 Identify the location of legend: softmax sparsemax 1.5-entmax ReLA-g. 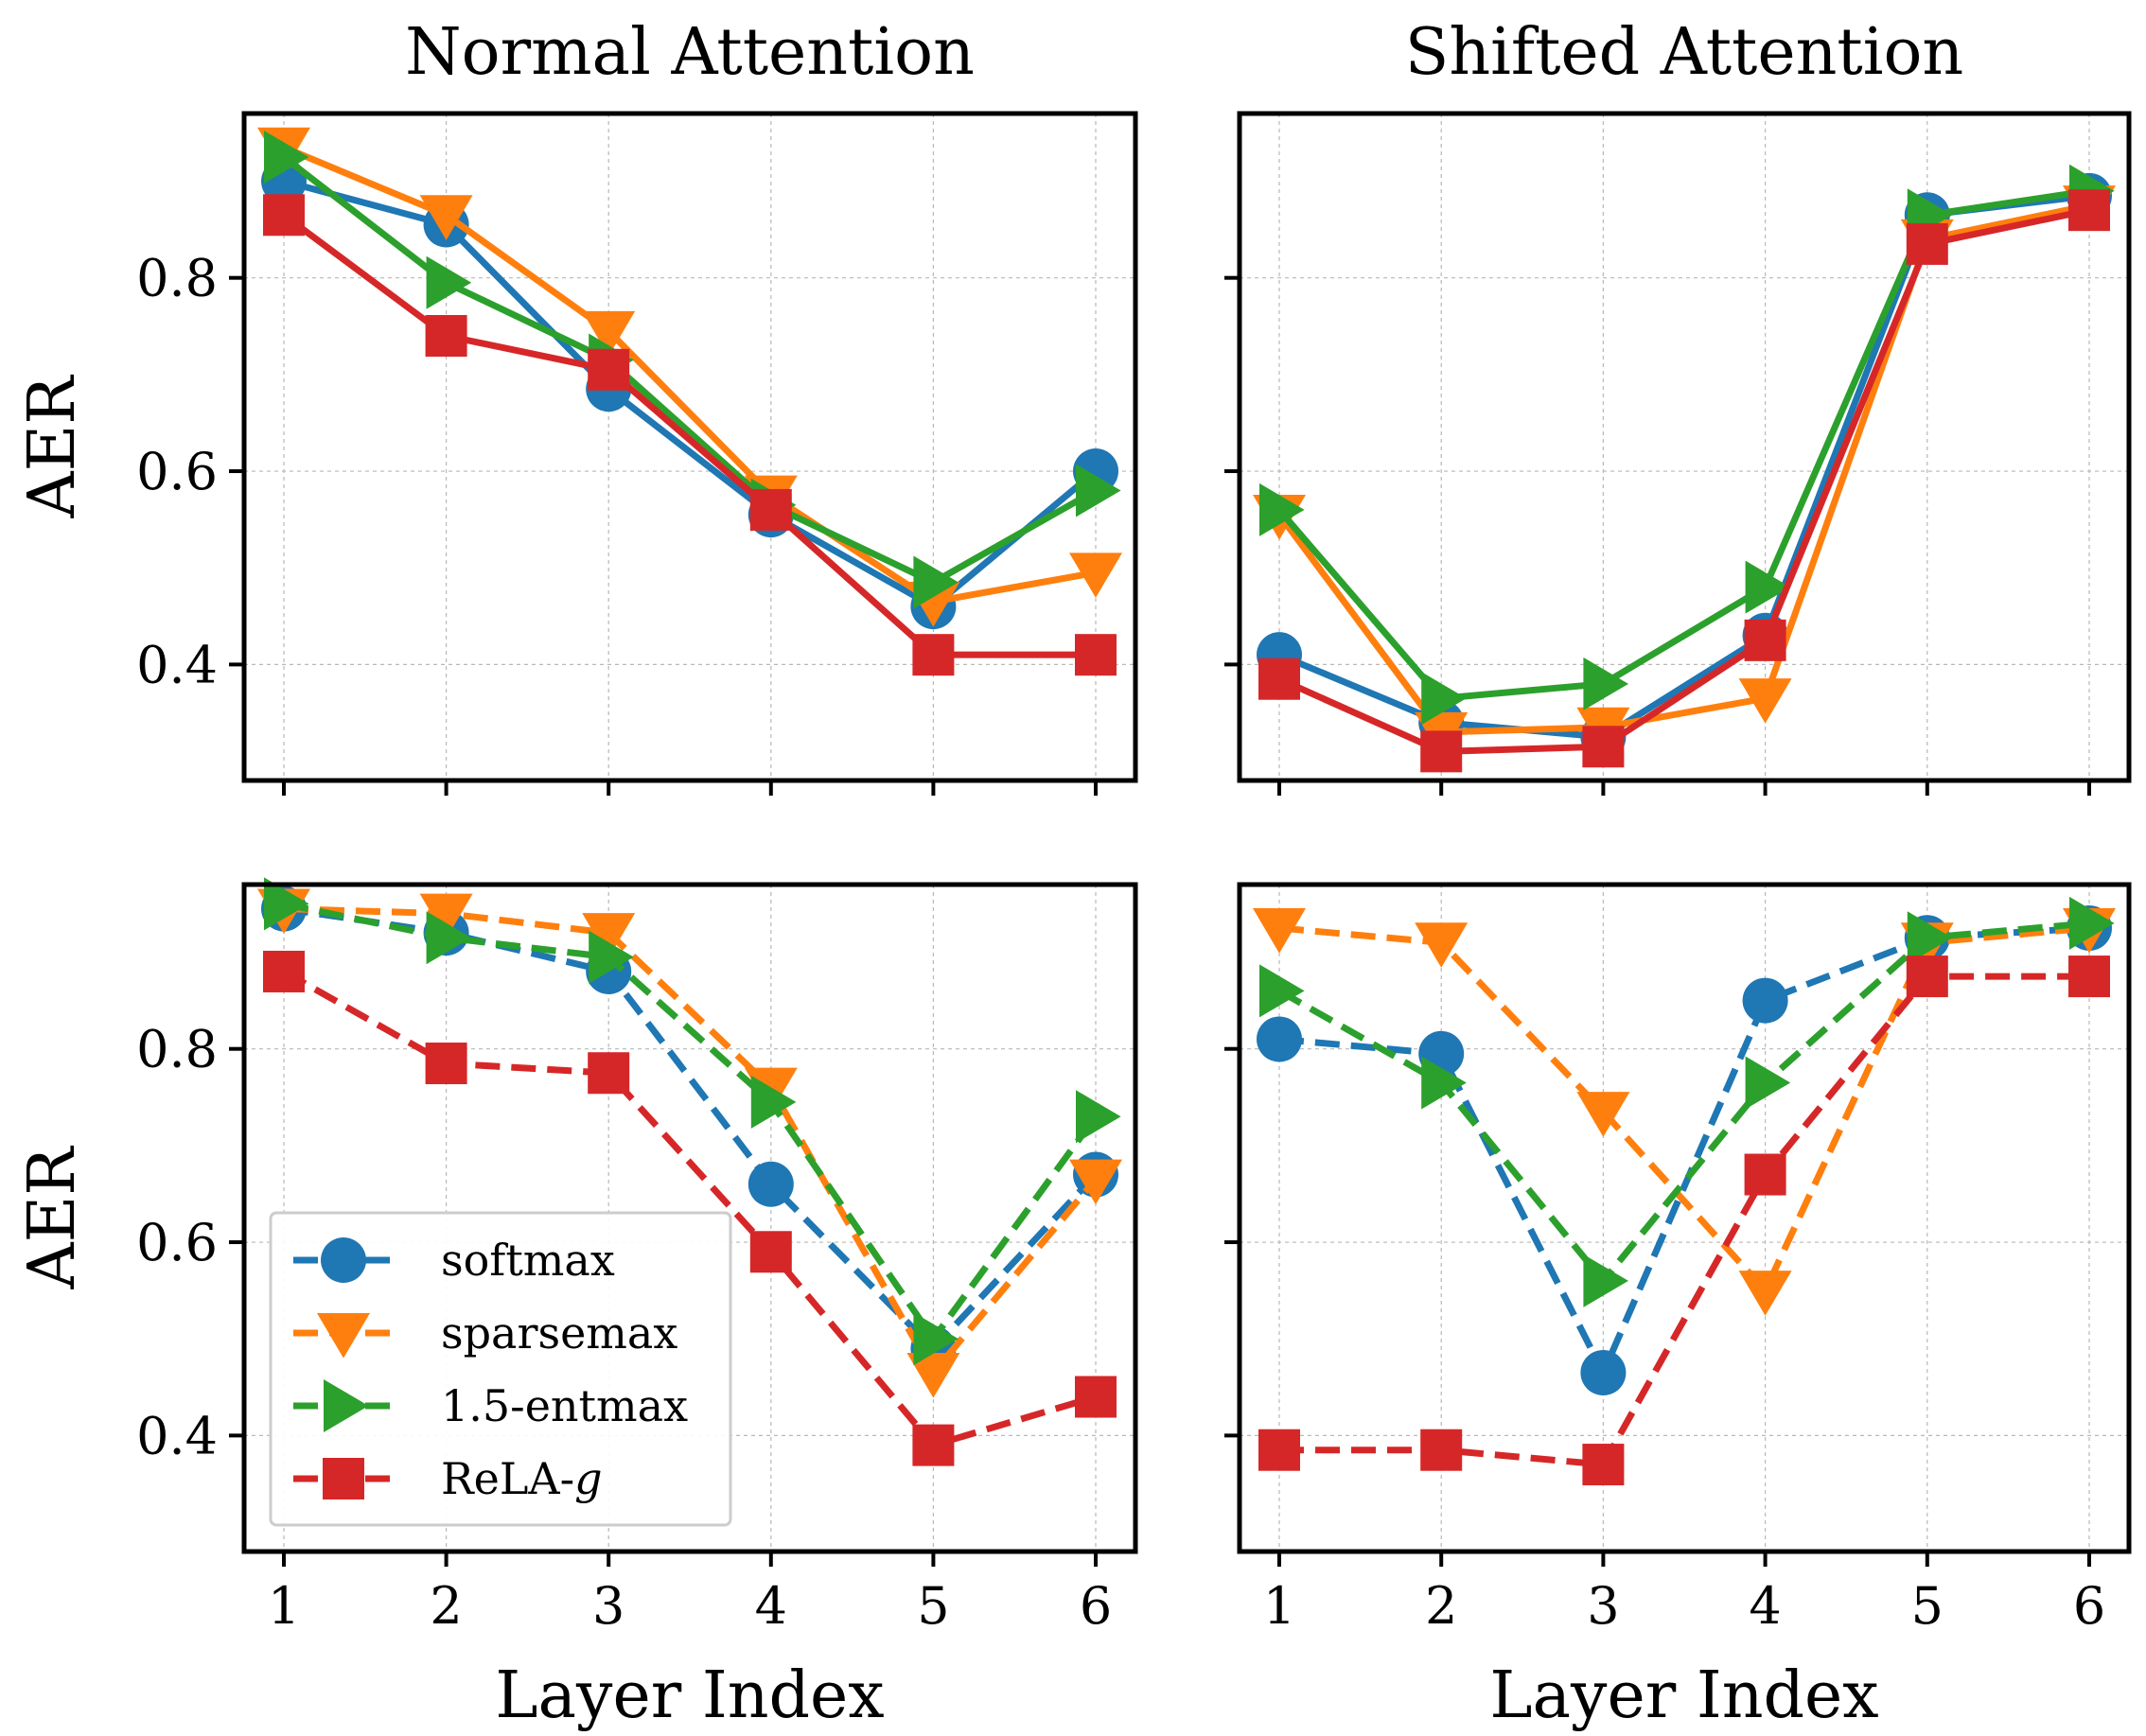
(501, 1369).